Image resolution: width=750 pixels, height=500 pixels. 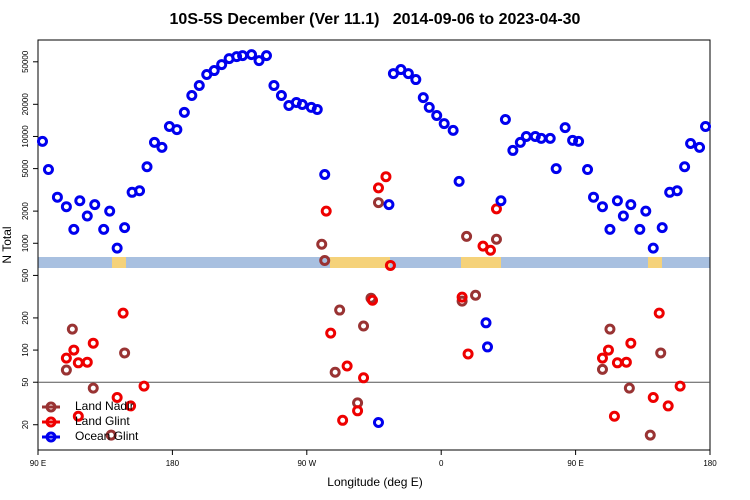 I want to click on x-tick-label: 90 W, so click(x=306, y=463).